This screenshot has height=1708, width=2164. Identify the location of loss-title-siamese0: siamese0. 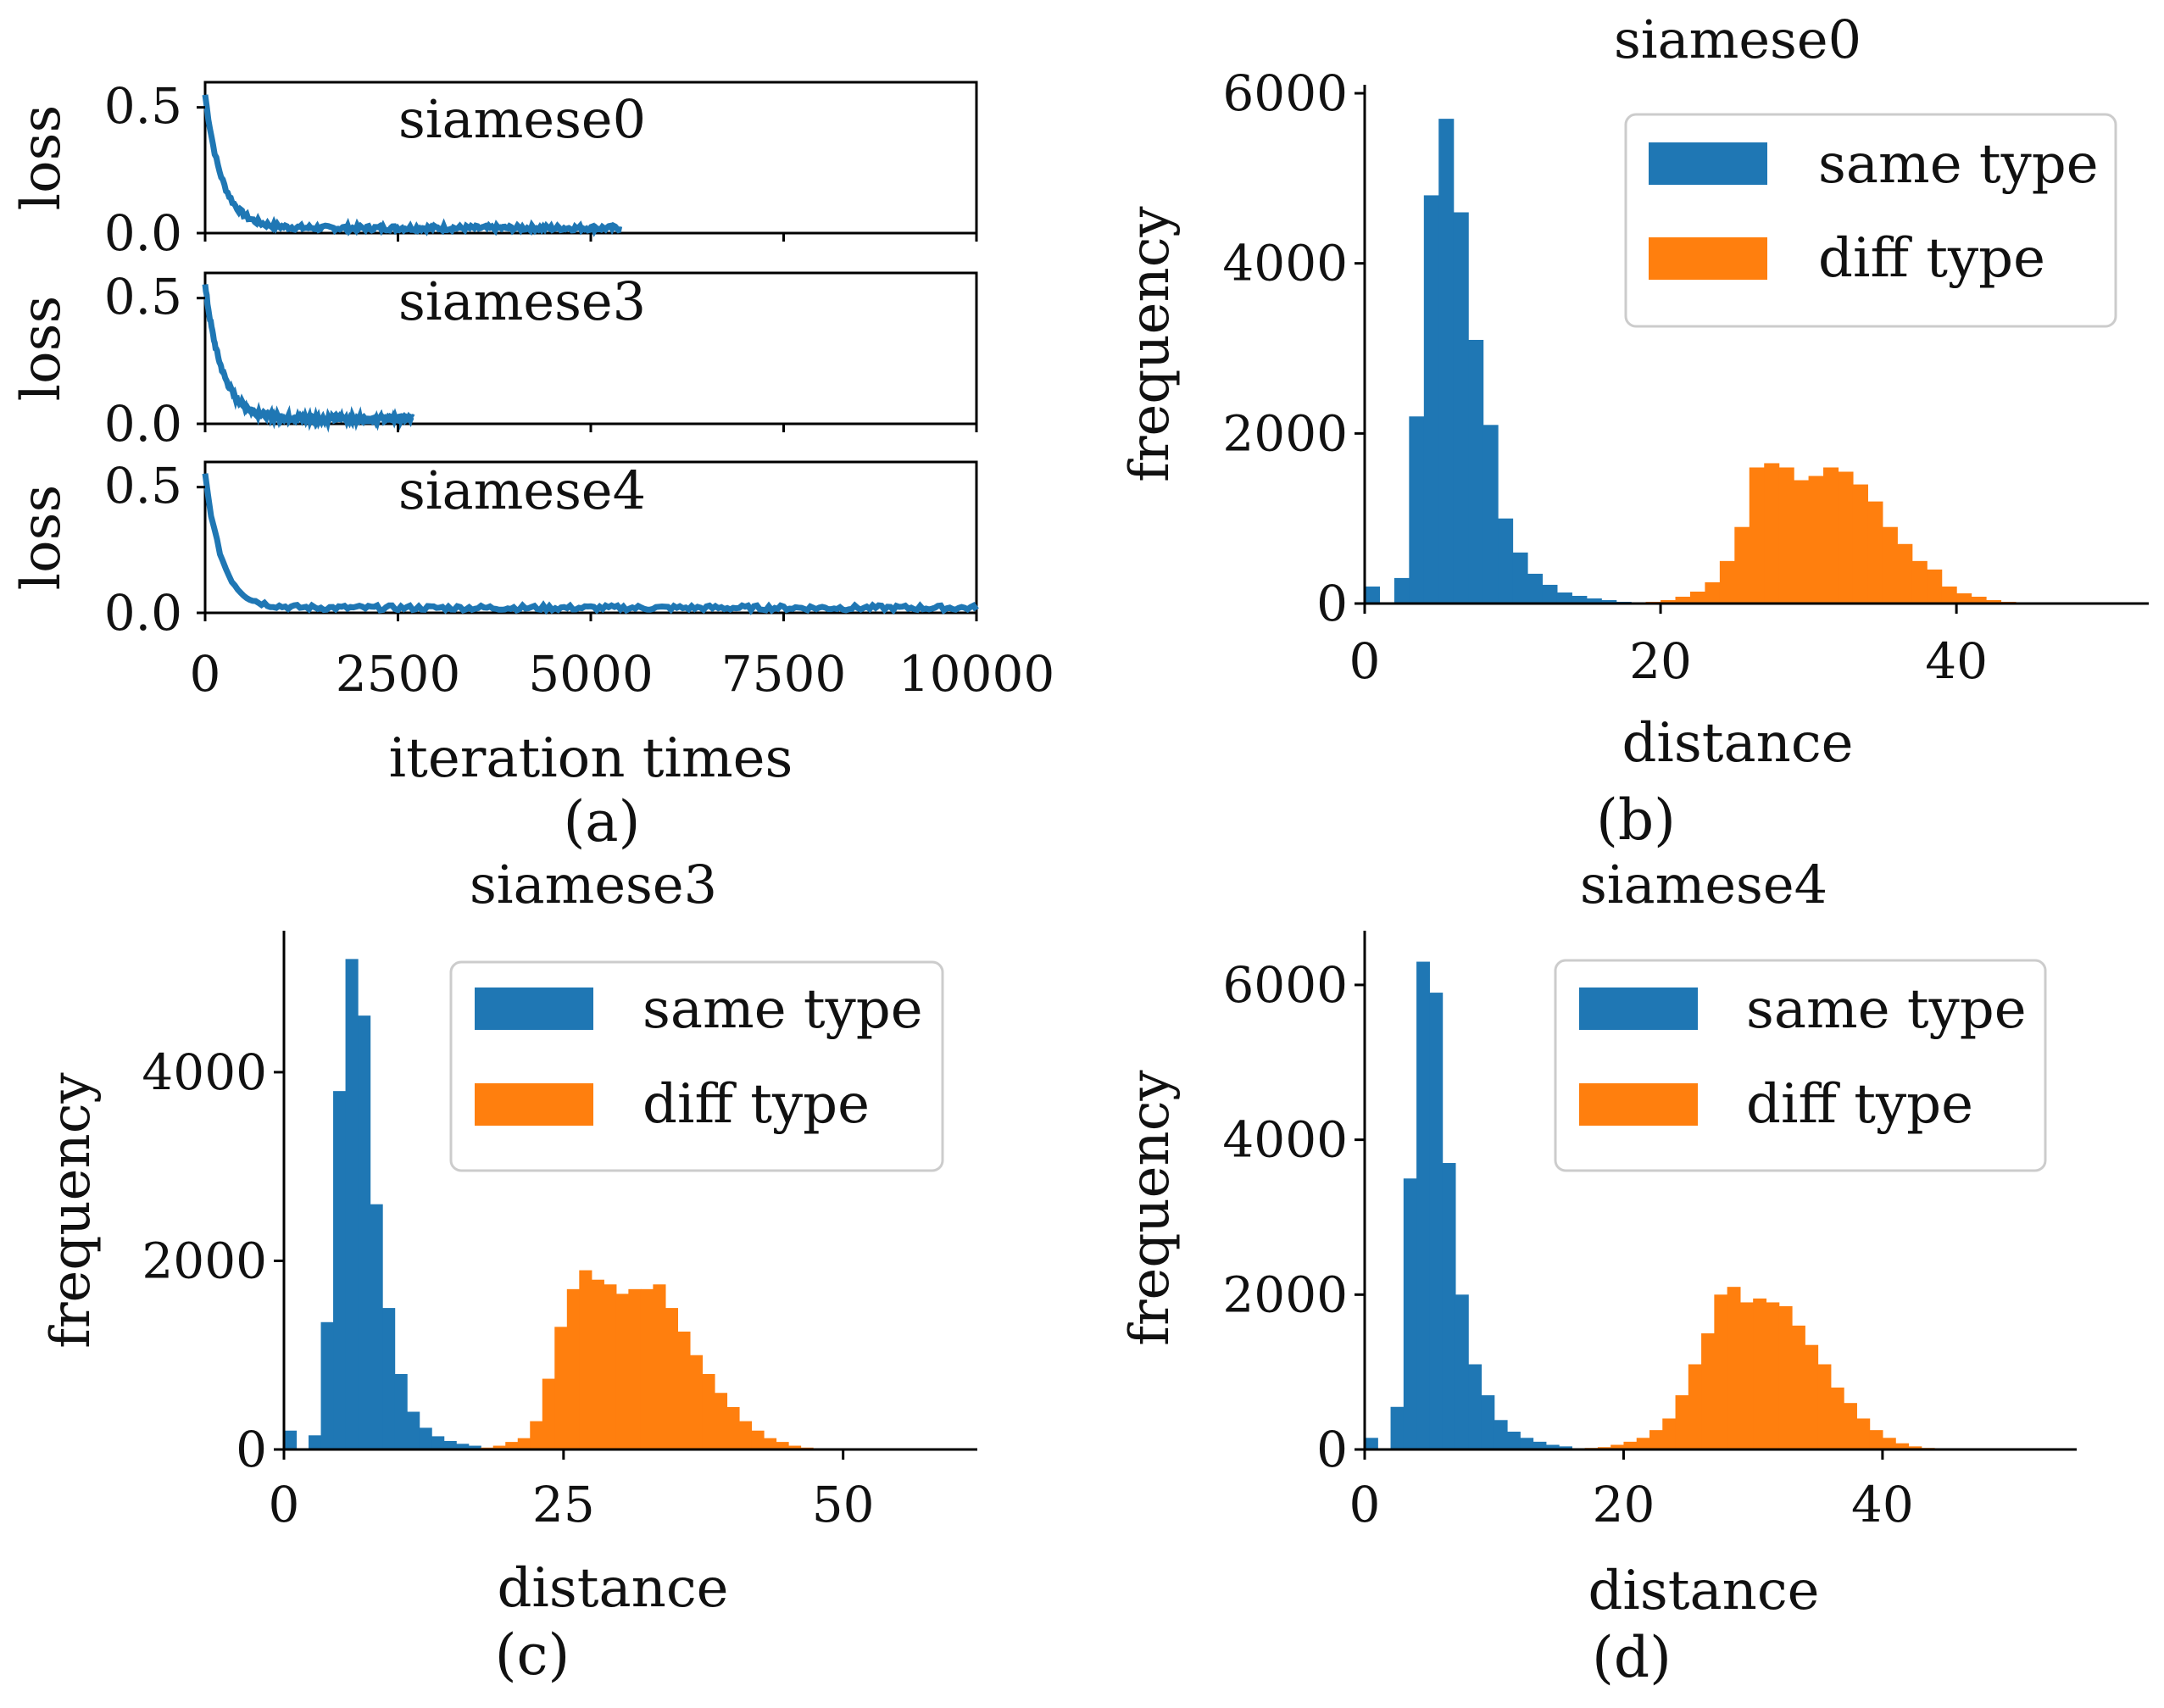
(522, 119).